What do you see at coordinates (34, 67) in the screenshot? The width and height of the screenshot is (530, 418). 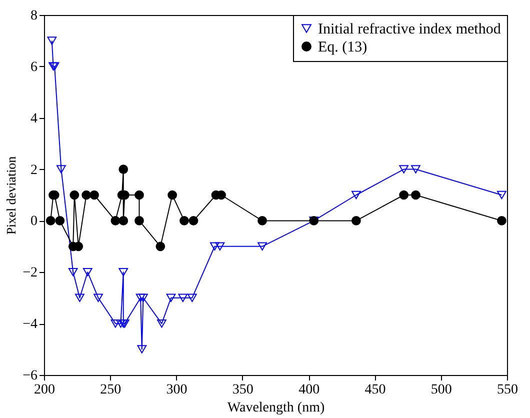 I see `y-tick-label: 6` at bounding box center [34, 67].